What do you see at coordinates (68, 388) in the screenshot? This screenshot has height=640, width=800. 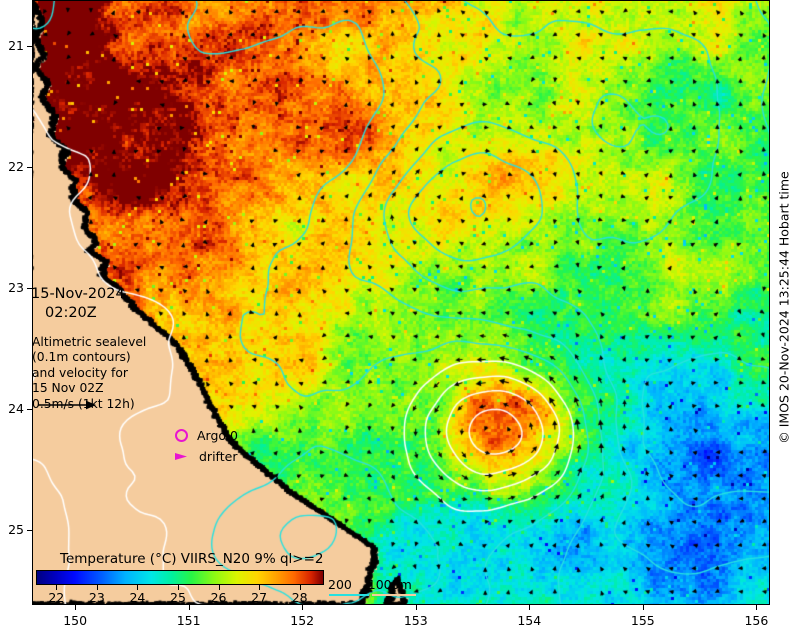 I see `description-line-4: 15 Nov 02Z` at bounding box center [68, 388].